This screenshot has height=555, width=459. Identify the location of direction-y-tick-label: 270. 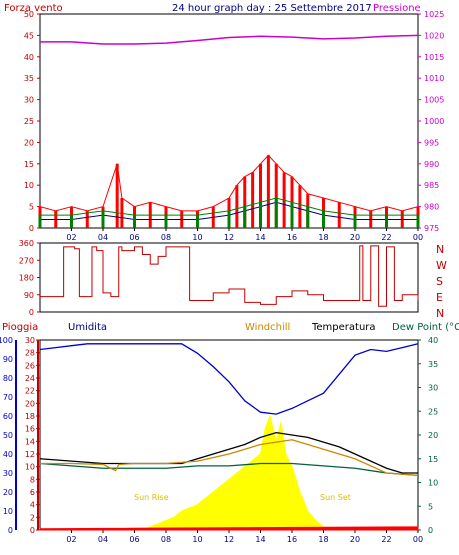
(26, 260).